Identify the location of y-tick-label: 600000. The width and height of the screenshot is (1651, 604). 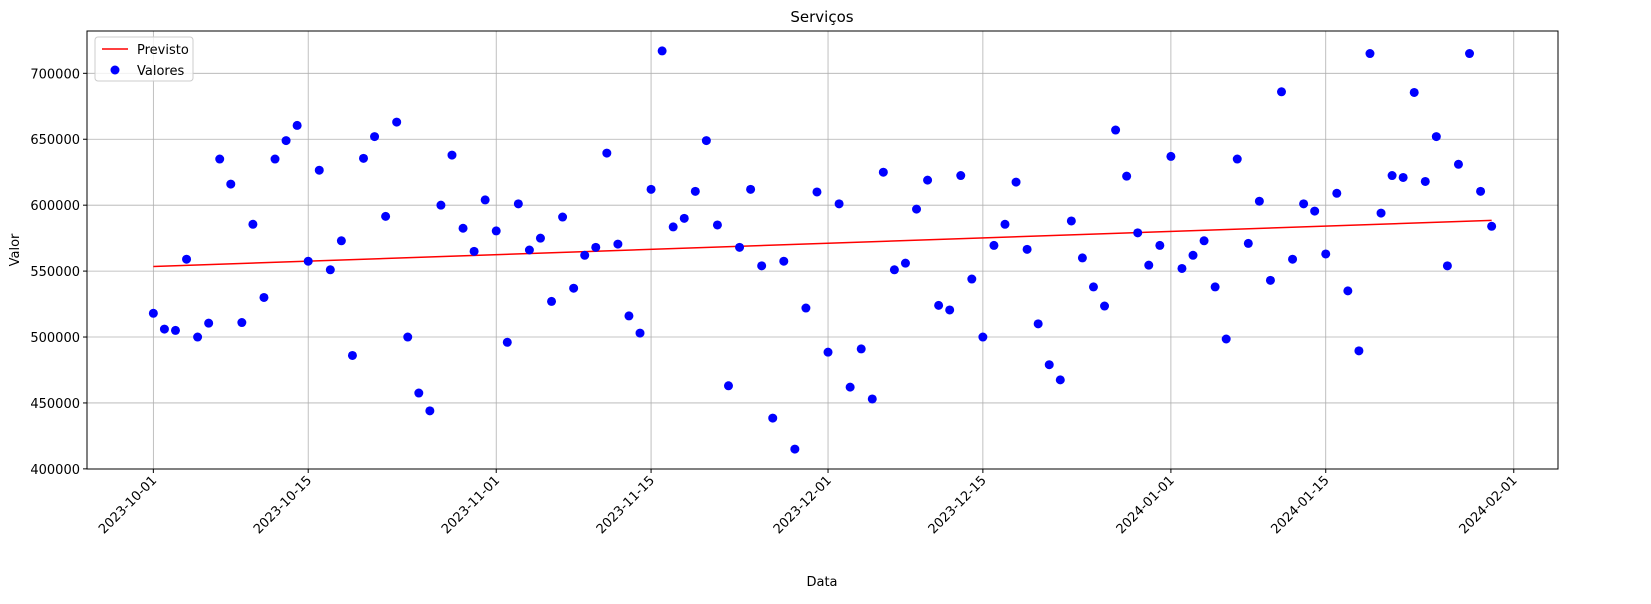
(55, 206).